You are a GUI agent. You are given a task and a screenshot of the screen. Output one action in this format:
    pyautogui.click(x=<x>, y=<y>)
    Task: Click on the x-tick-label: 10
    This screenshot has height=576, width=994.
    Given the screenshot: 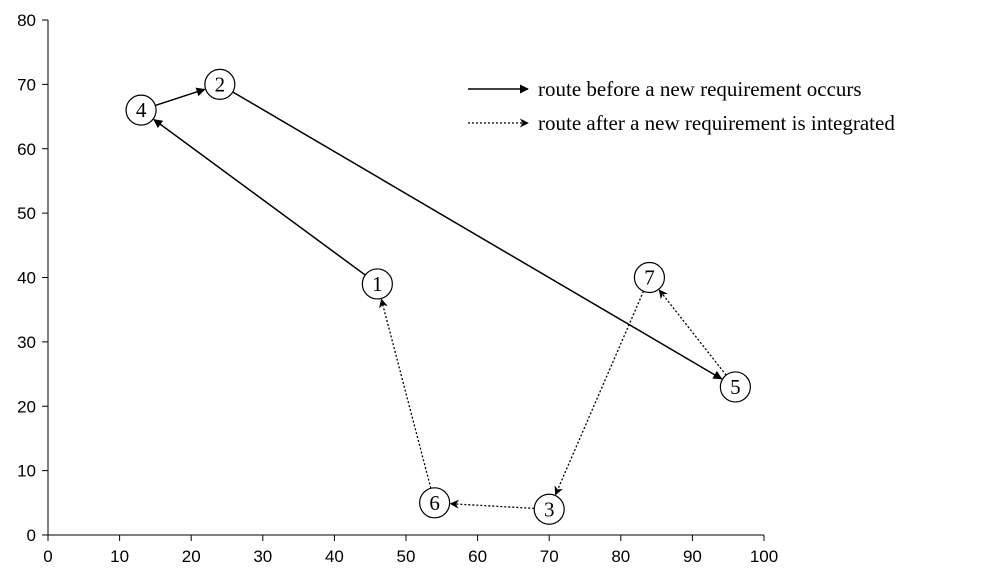 What is the action you would take?
    pyautogui.click(x=119, y=556)
    